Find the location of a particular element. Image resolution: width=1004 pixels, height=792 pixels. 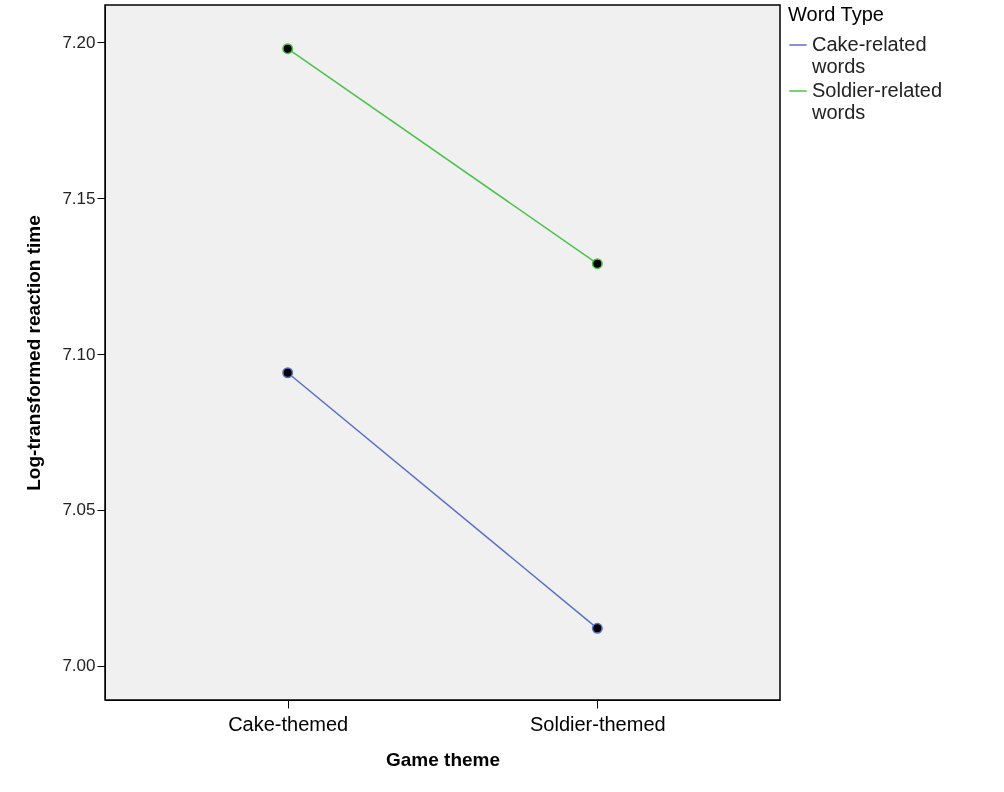

y-tick-label: 7.00 is located at coordinates (79, 666).